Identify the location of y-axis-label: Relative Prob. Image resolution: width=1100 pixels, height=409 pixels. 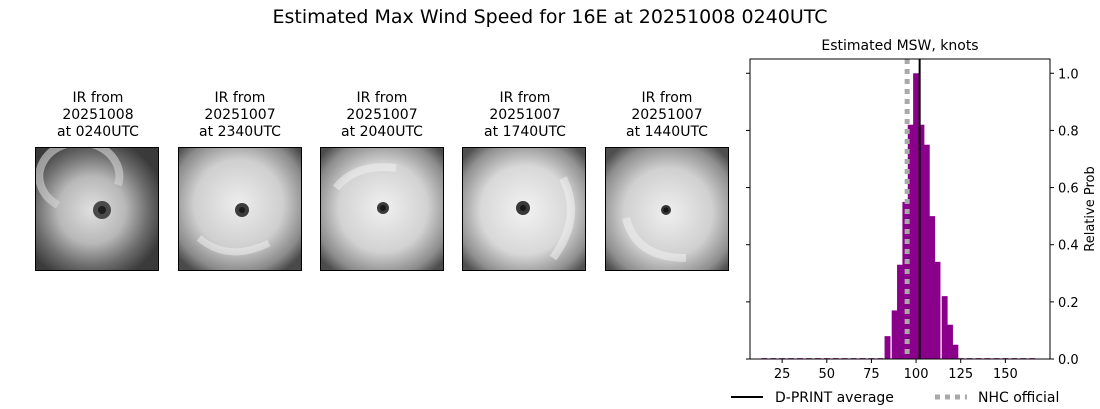
(1090, 208).